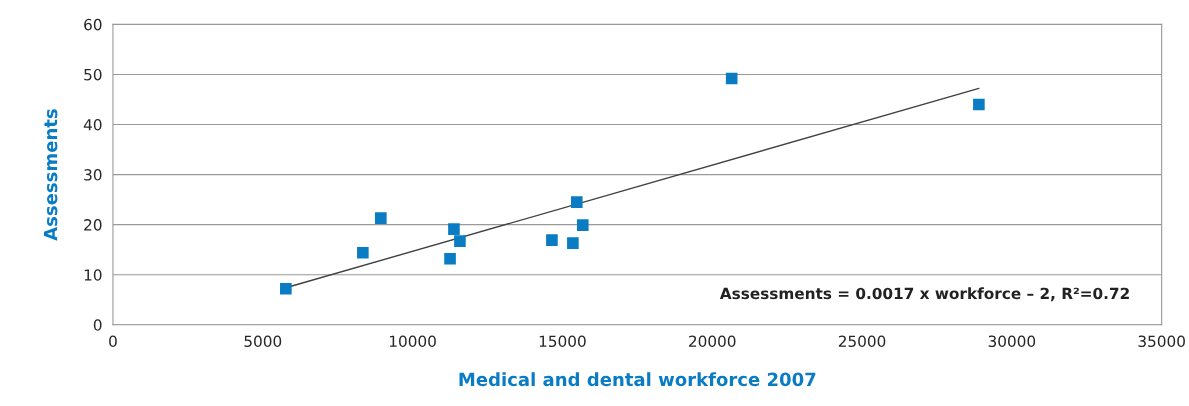 The height and width of the screenshot is (406, 1189). What do you see at coordinates (93, 74) in the screenshot?
I see `y-tick-label: 50` at bounding box center [93, 74].